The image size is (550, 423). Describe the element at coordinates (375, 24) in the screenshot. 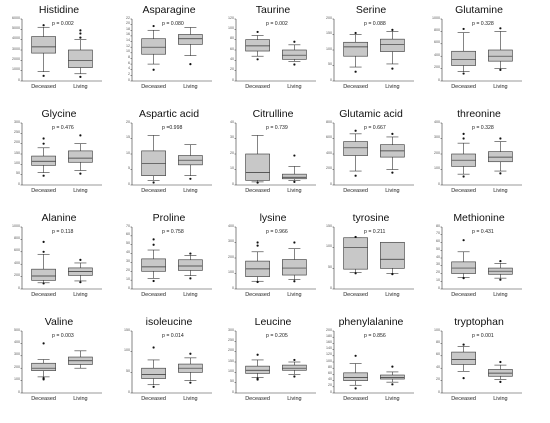

I see `p-value-label: p = 0.088` at that location.